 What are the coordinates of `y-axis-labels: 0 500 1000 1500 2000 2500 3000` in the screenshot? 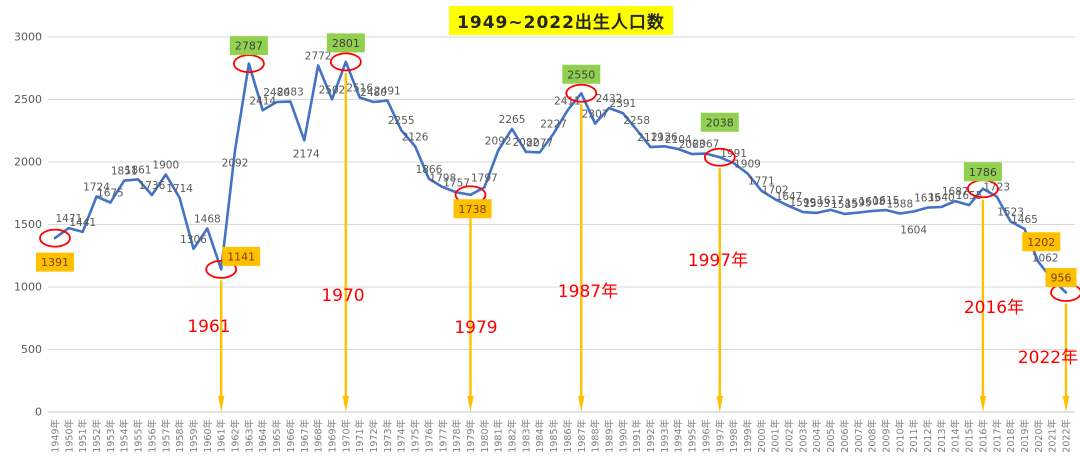 It's located at (28, 225).